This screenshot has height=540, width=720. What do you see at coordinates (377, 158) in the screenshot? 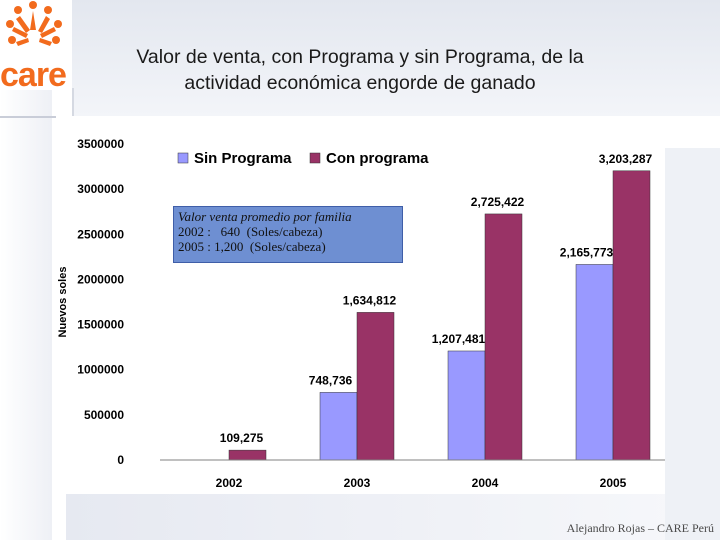
I see `legend-label: Con programa` at bounding box center [377, 158].